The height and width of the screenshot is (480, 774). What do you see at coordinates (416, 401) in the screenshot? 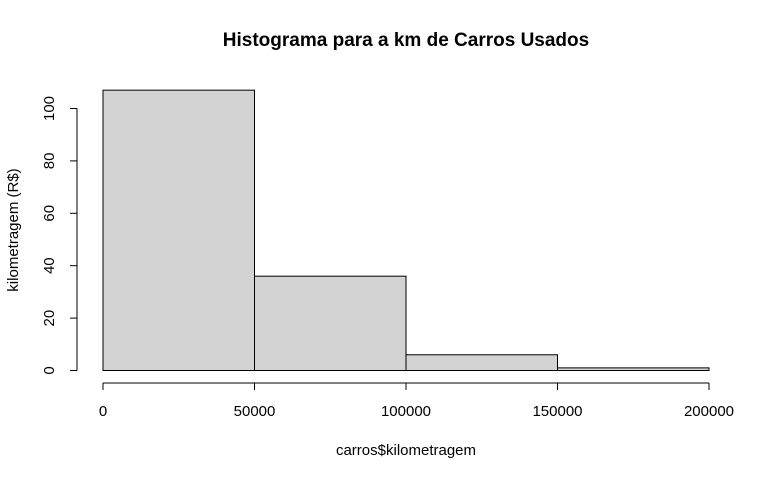
I see `x-axis: 0 50000 100000 150000 200000` at bounding box center [416, 401].